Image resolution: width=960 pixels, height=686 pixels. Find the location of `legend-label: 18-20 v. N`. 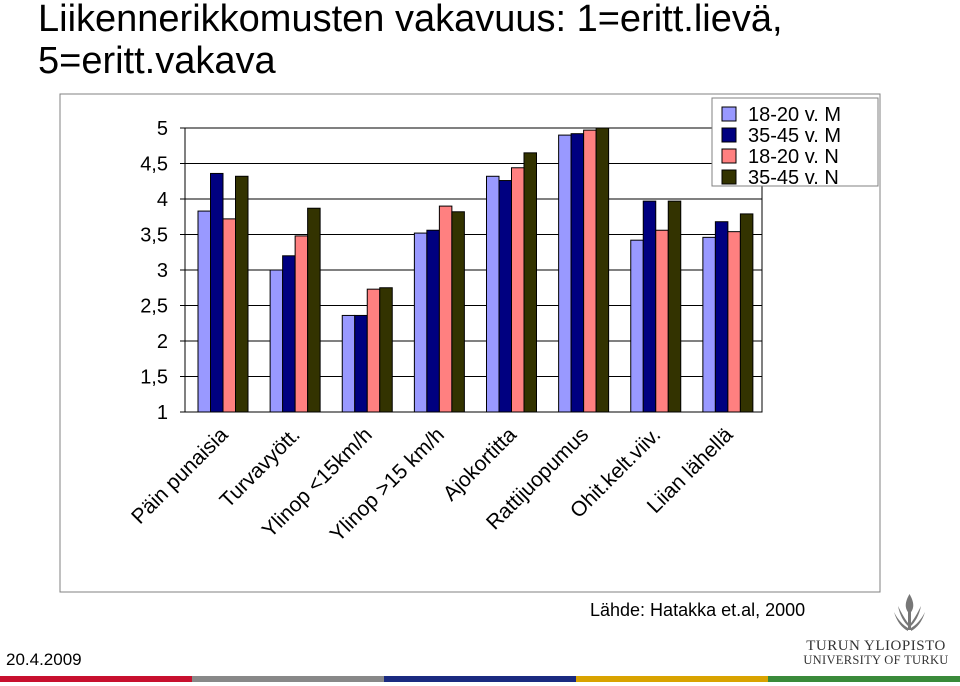

legend-label: 18-20 v. N is located at coordinates (793, 157).